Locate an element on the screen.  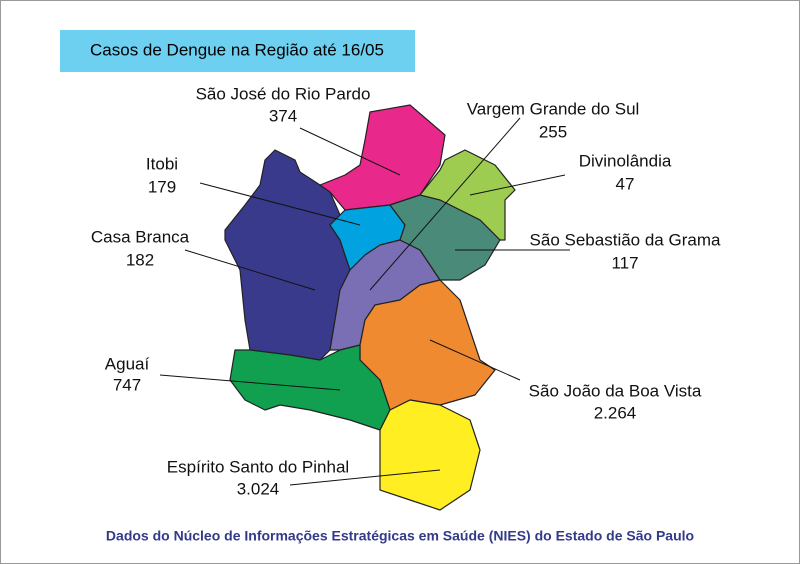
region-name: Aguaí is located at coordinates (127, 363).